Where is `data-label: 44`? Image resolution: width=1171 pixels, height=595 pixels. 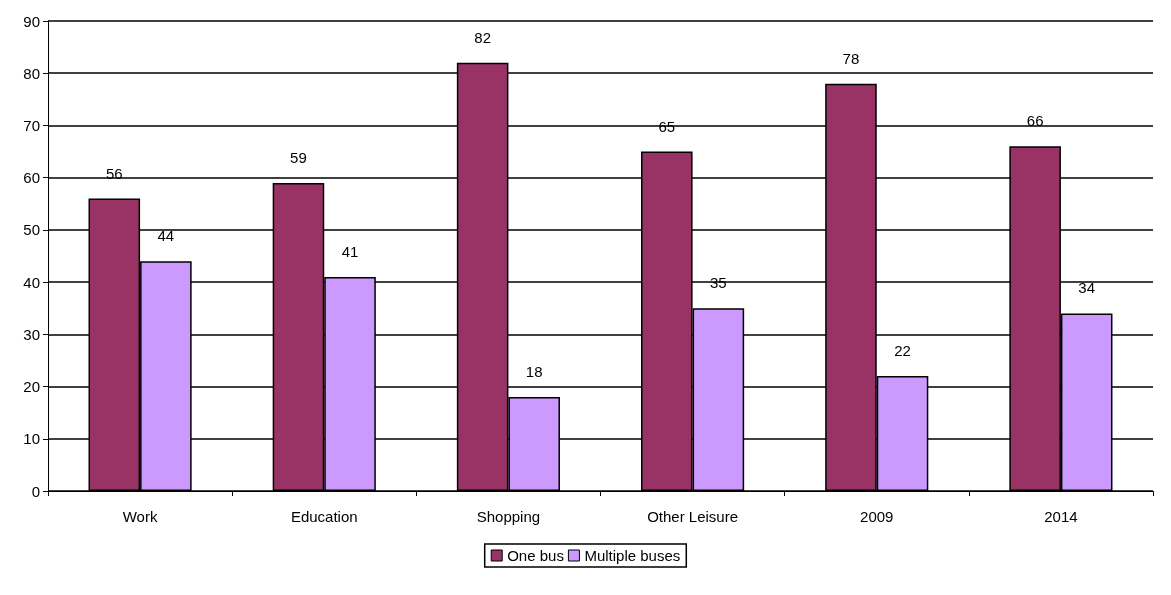
data-label: 44 is located at coordinates (166, 236).